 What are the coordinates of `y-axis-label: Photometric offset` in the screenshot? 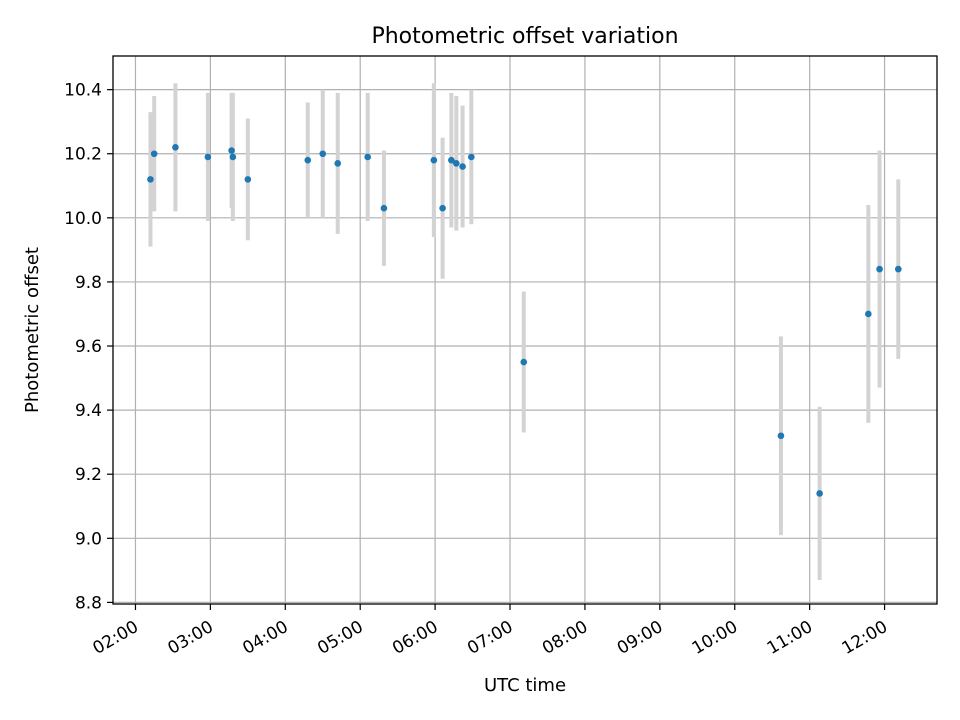 It's located at (32, 330).